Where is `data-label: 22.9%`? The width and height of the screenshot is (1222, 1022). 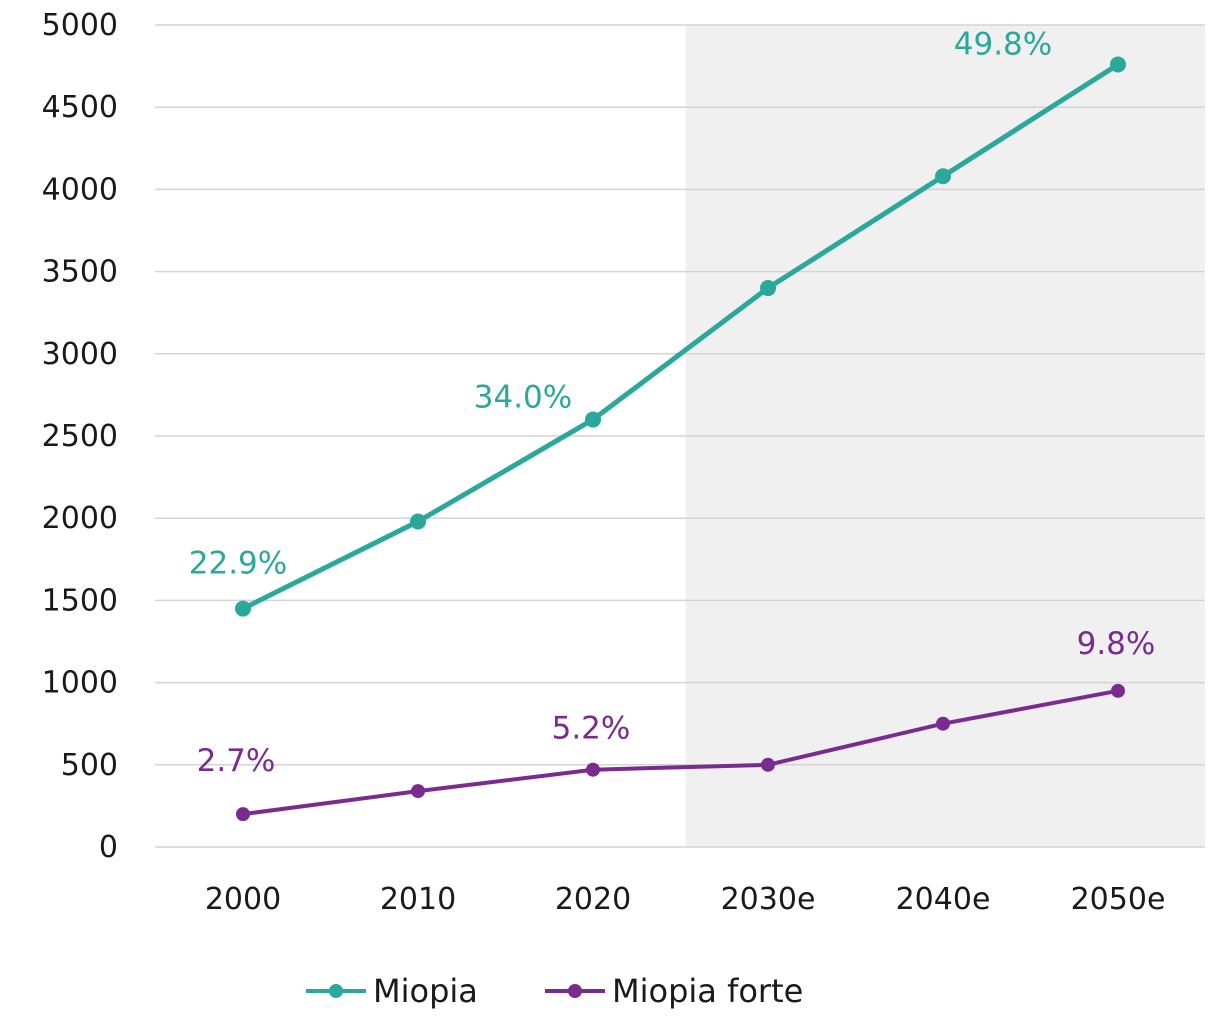
data-label: 22.9% is located at coordinates (238, 564).